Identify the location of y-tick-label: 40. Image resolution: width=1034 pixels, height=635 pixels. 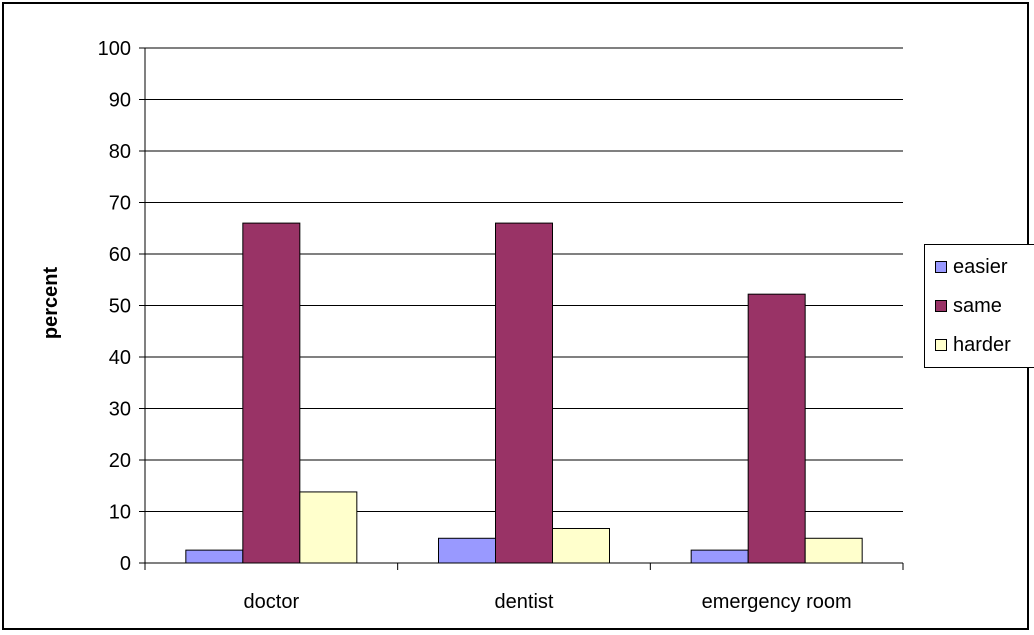
(120, 358).